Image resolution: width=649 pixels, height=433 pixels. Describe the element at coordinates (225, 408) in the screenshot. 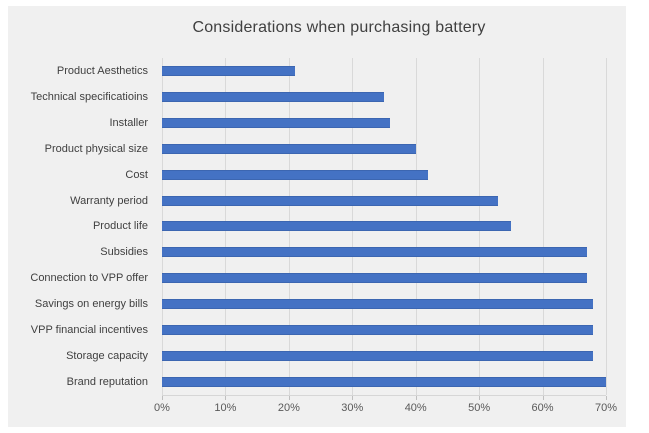

I see `x-tick-label: 10%` at that location.